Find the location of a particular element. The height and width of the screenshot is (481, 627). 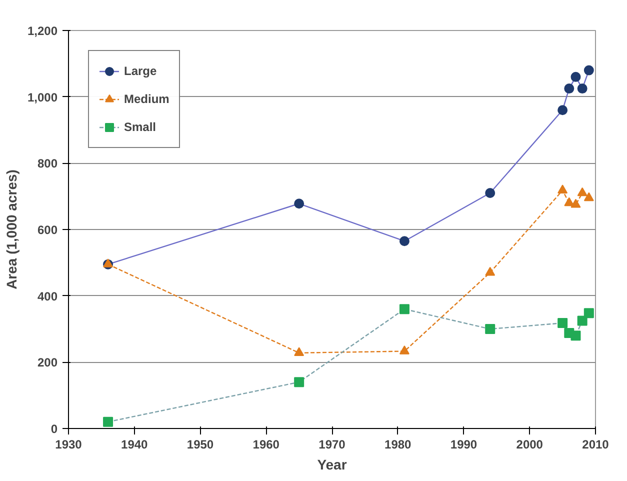

x-tick-label: 1940 is located at coordinates (134, 445).